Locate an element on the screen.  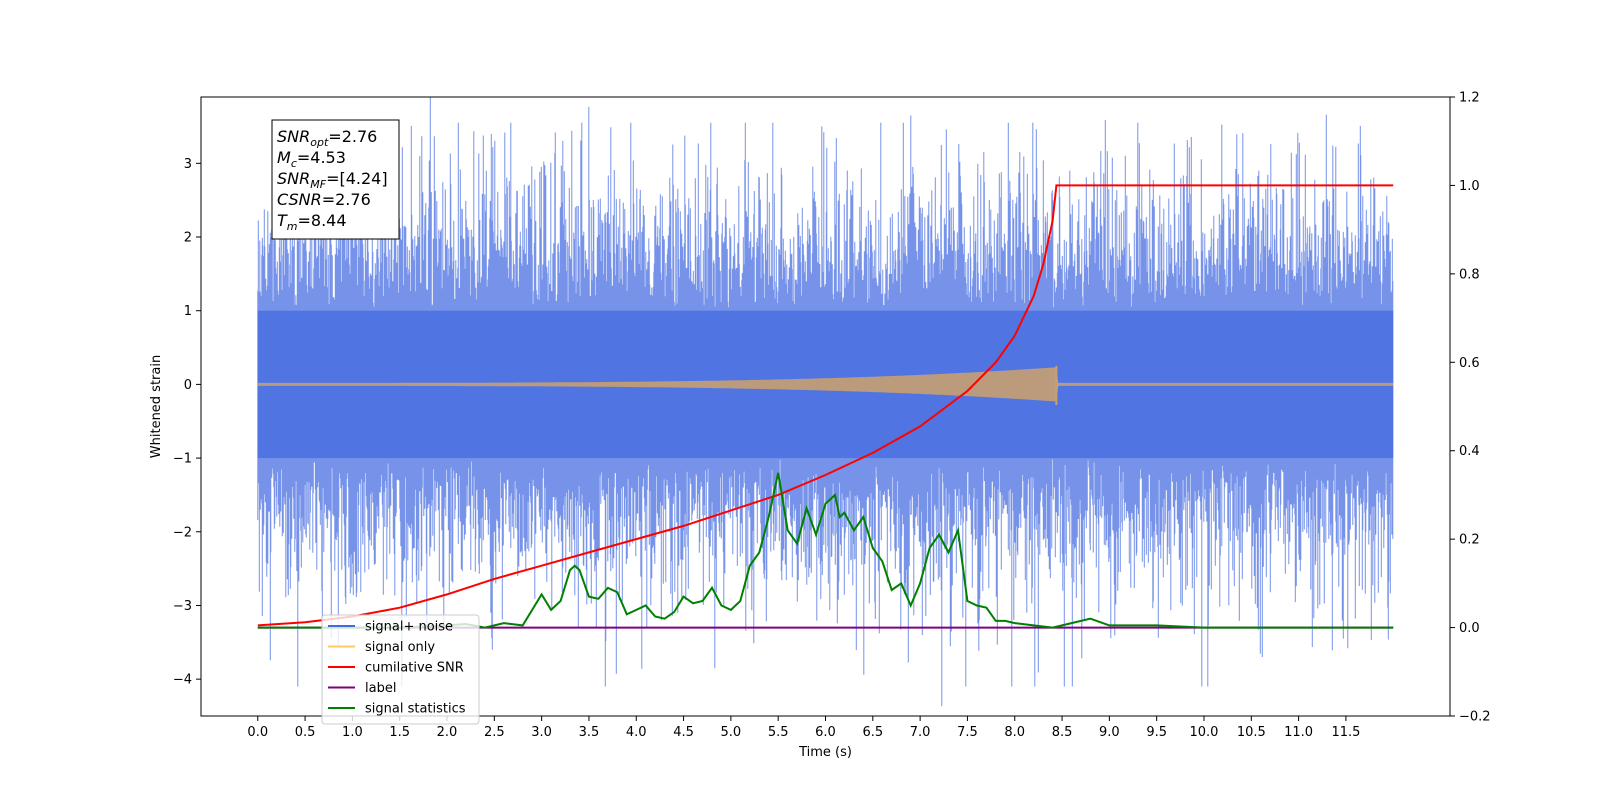
legend-label-label: label is located at coordinates (380, 688).